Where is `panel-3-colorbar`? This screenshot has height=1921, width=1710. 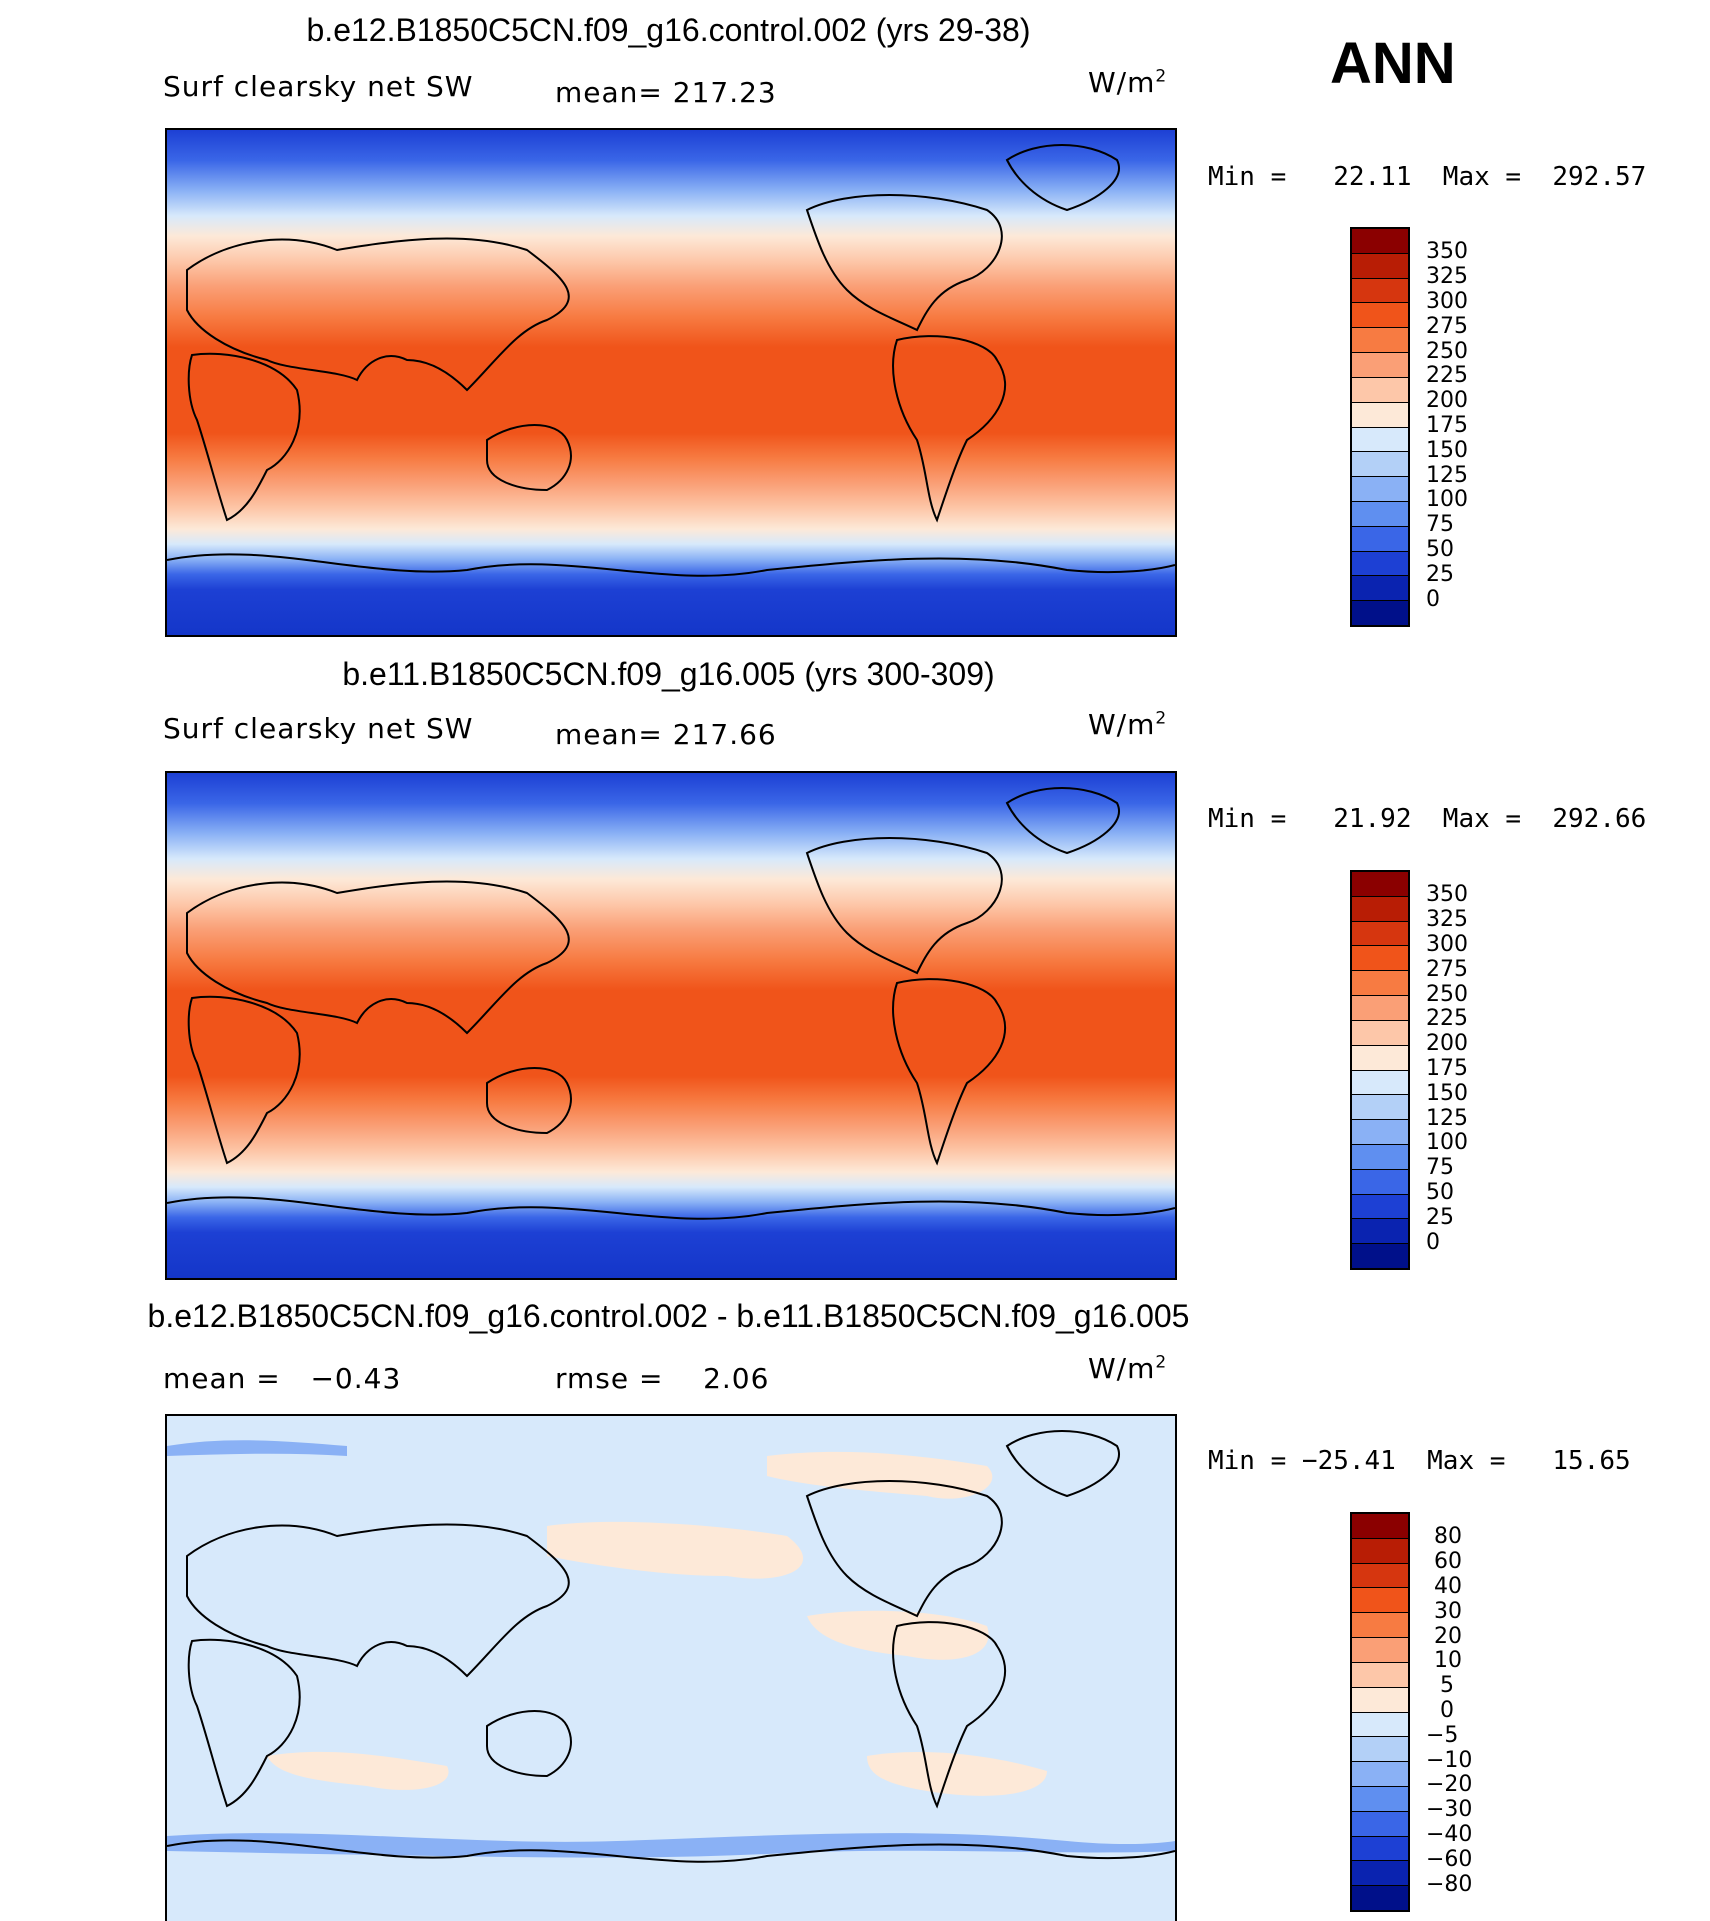 panel-3-colorbar is located at coordinates (1380, 1712).